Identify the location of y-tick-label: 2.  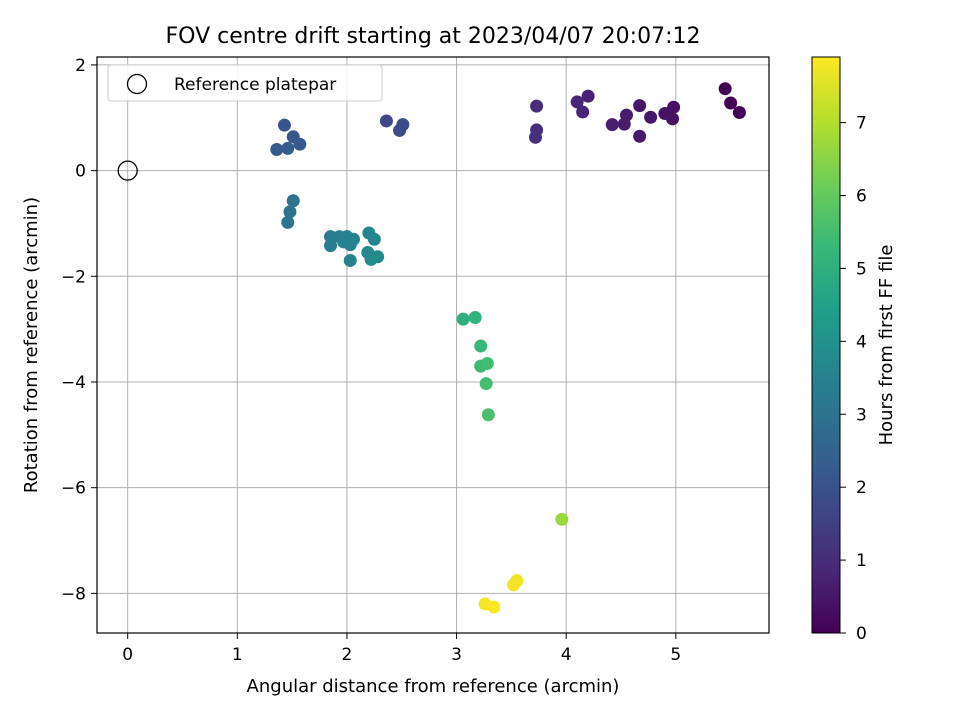
(80, 66).